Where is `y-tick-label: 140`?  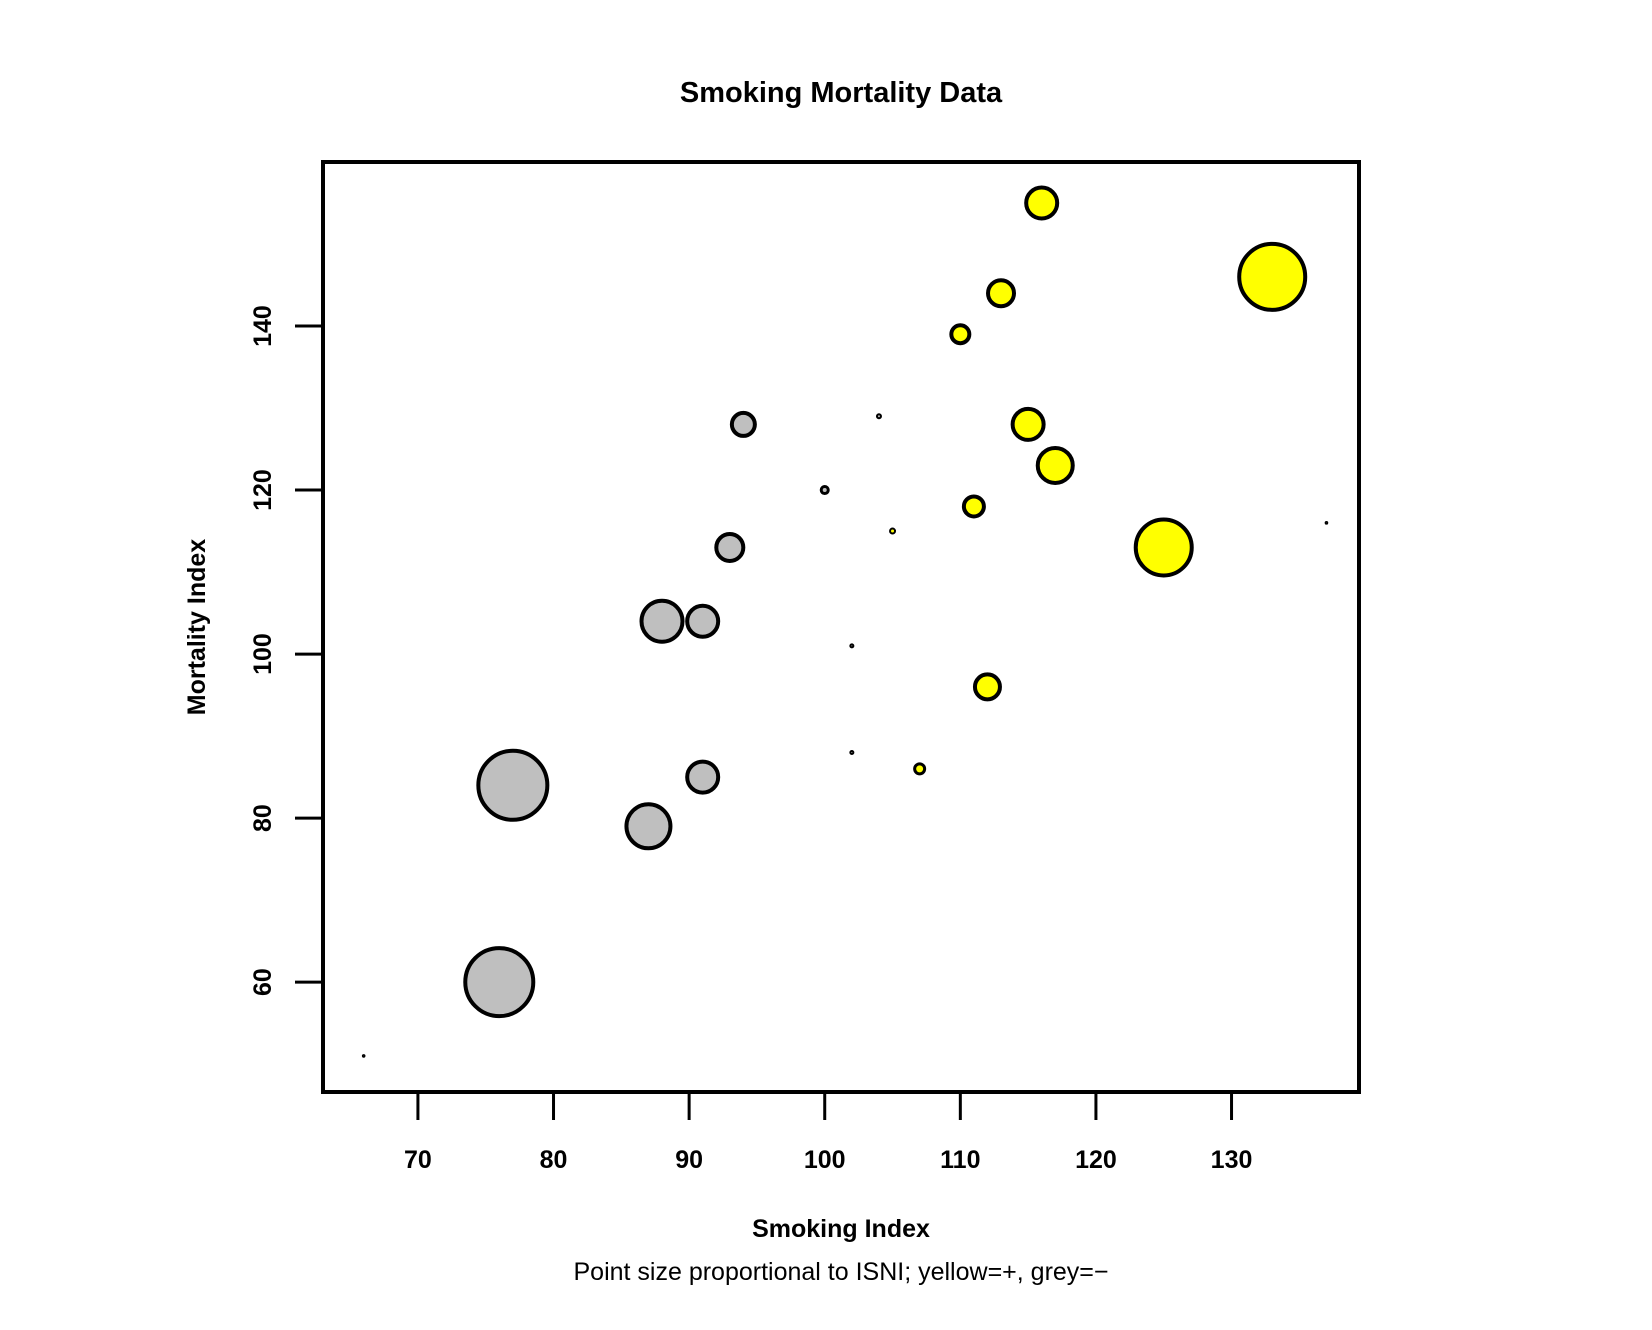 y-tick-label: 140 is located at coordinates (263, 326).